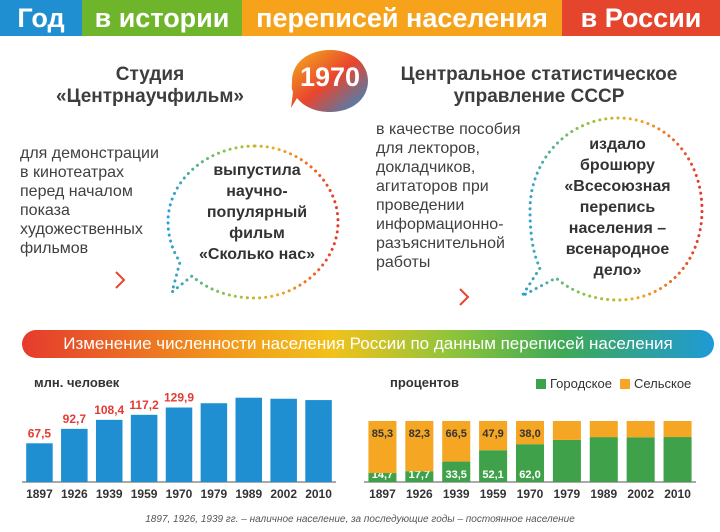 Image resolution: width=720 pixels, height=532 pixels. I want to click on left-chart-unit-label: млн. человек, so click(77, 382).